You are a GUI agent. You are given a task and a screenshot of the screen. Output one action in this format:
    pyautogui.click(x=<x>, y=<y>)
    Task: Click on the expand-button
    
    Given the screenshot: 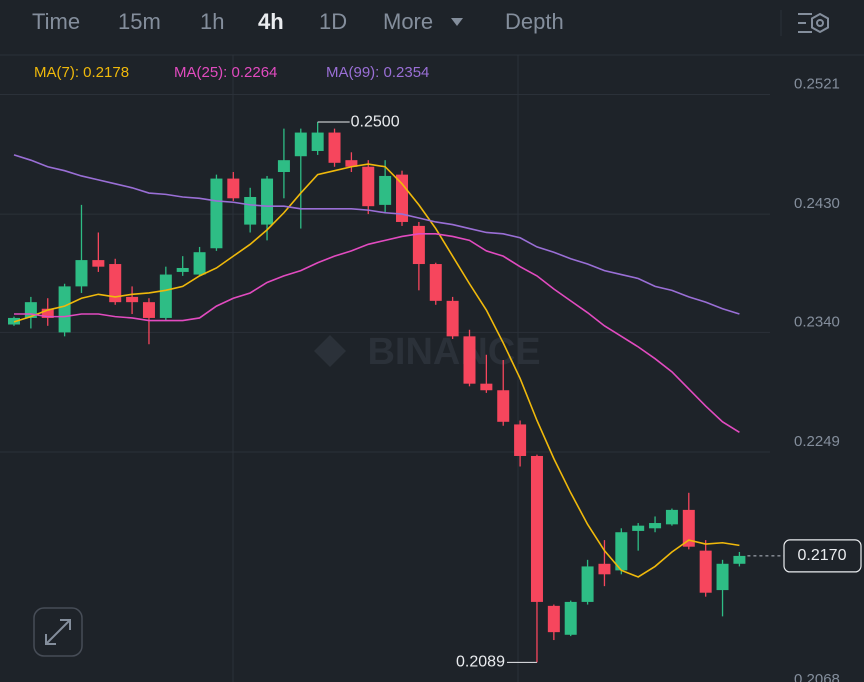 What is the action you would take?
    pyautogui.click(x=58, y=632)
    